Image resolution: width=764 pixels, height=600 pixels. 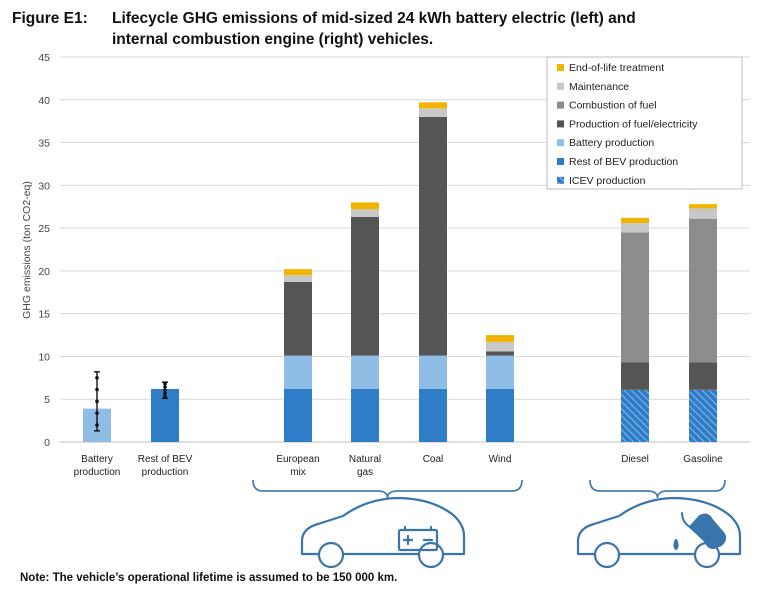 I want to click on category-label-line: Battery, so click(x=97, y=459).